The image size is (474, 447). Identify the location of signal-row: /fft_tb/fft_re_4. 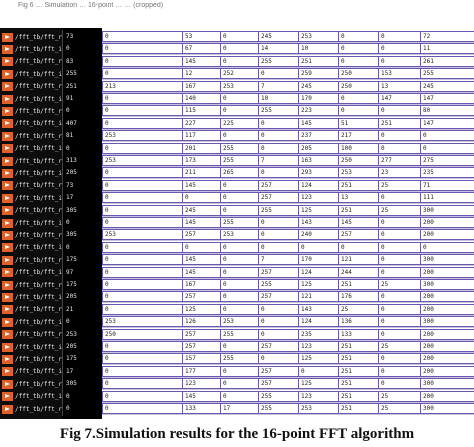
(31, 136).